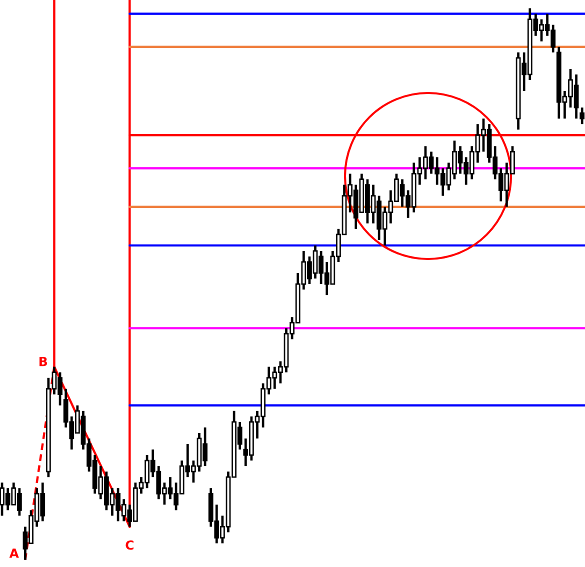 Image resolution: width=585 pixels, height=567 pixels. What do you see at coordinates (44, 361) in the screenshot?
I see `annotation: B` at bounding box center [44, 361].